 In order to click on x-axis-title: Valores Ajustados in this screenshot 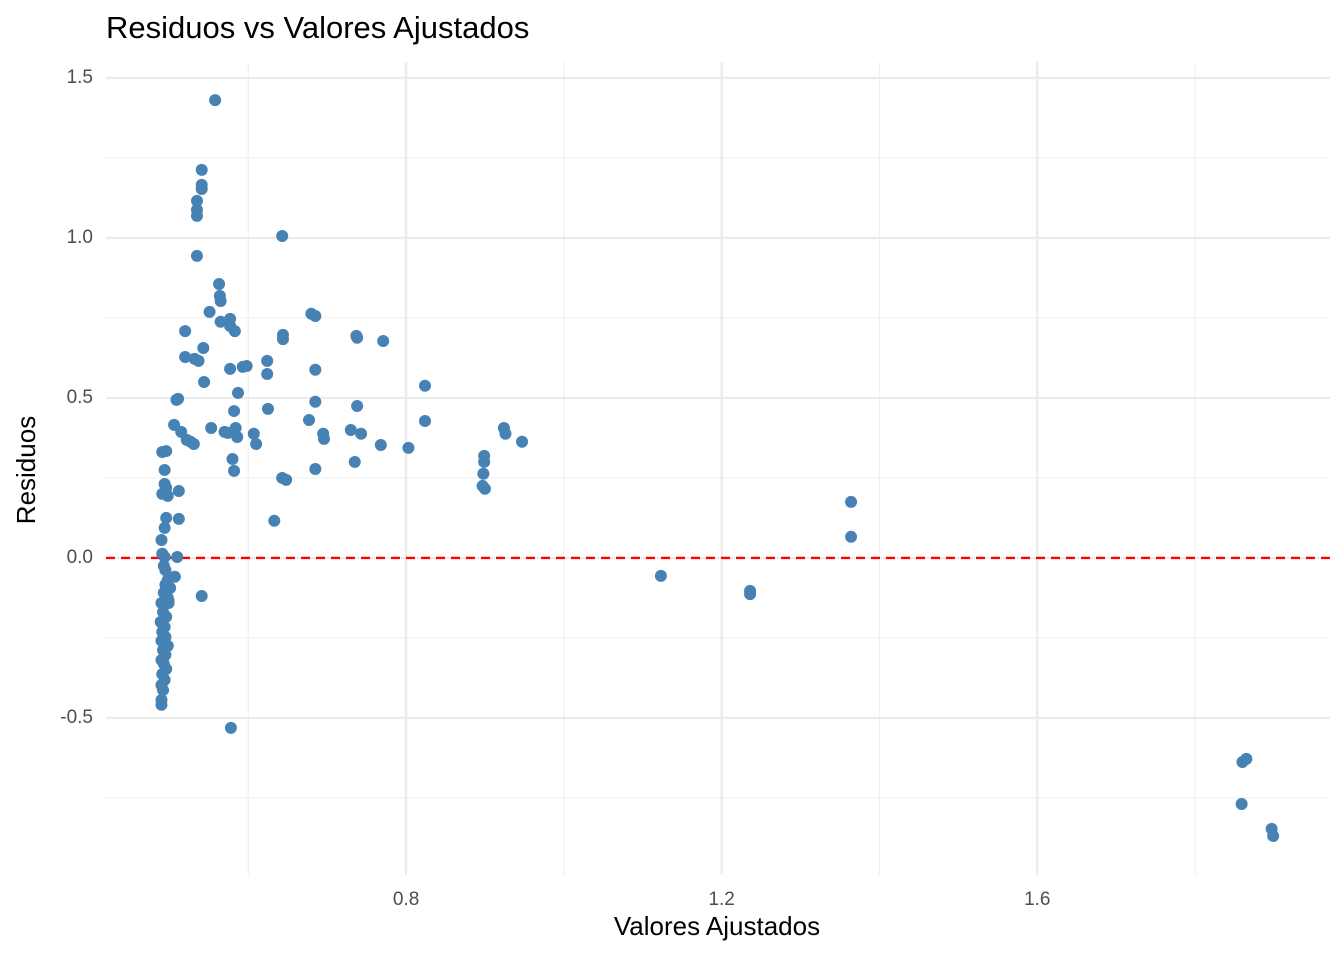, I will do `click(717, 926)`.